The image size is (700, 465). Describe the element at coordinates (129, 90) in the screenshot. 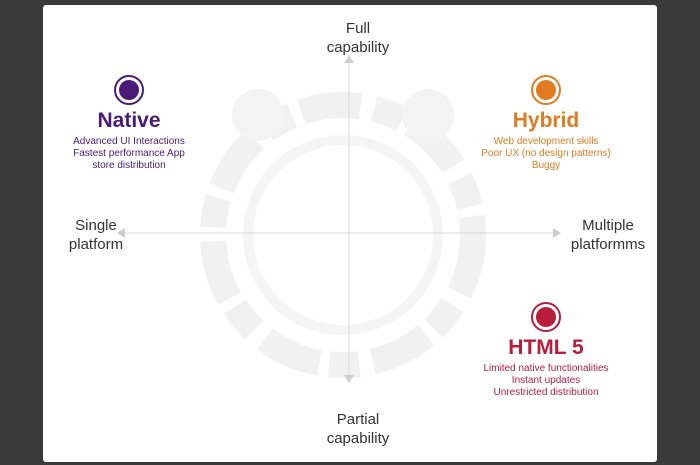

I see `native-marker-icon` at that location.